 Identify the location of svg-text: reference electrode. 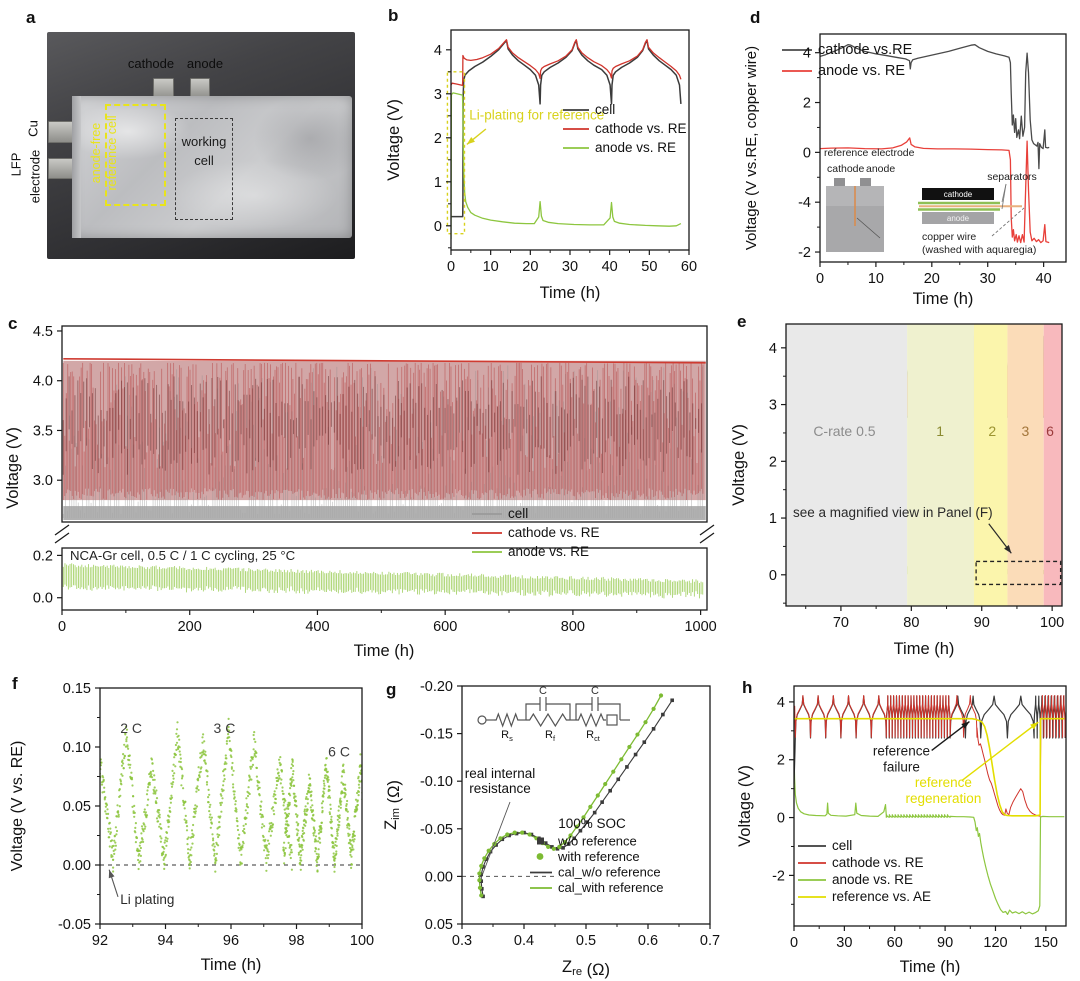
(869, 153).